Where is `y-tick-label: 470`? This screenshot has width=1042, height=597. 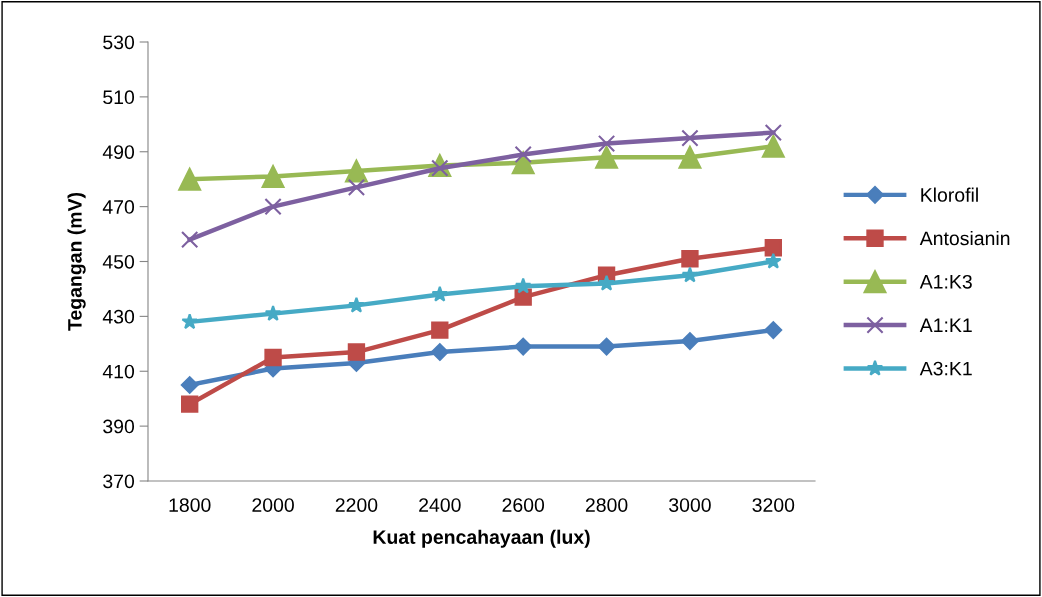 y-tick-label: 470 is located at coordinates (118, 207).